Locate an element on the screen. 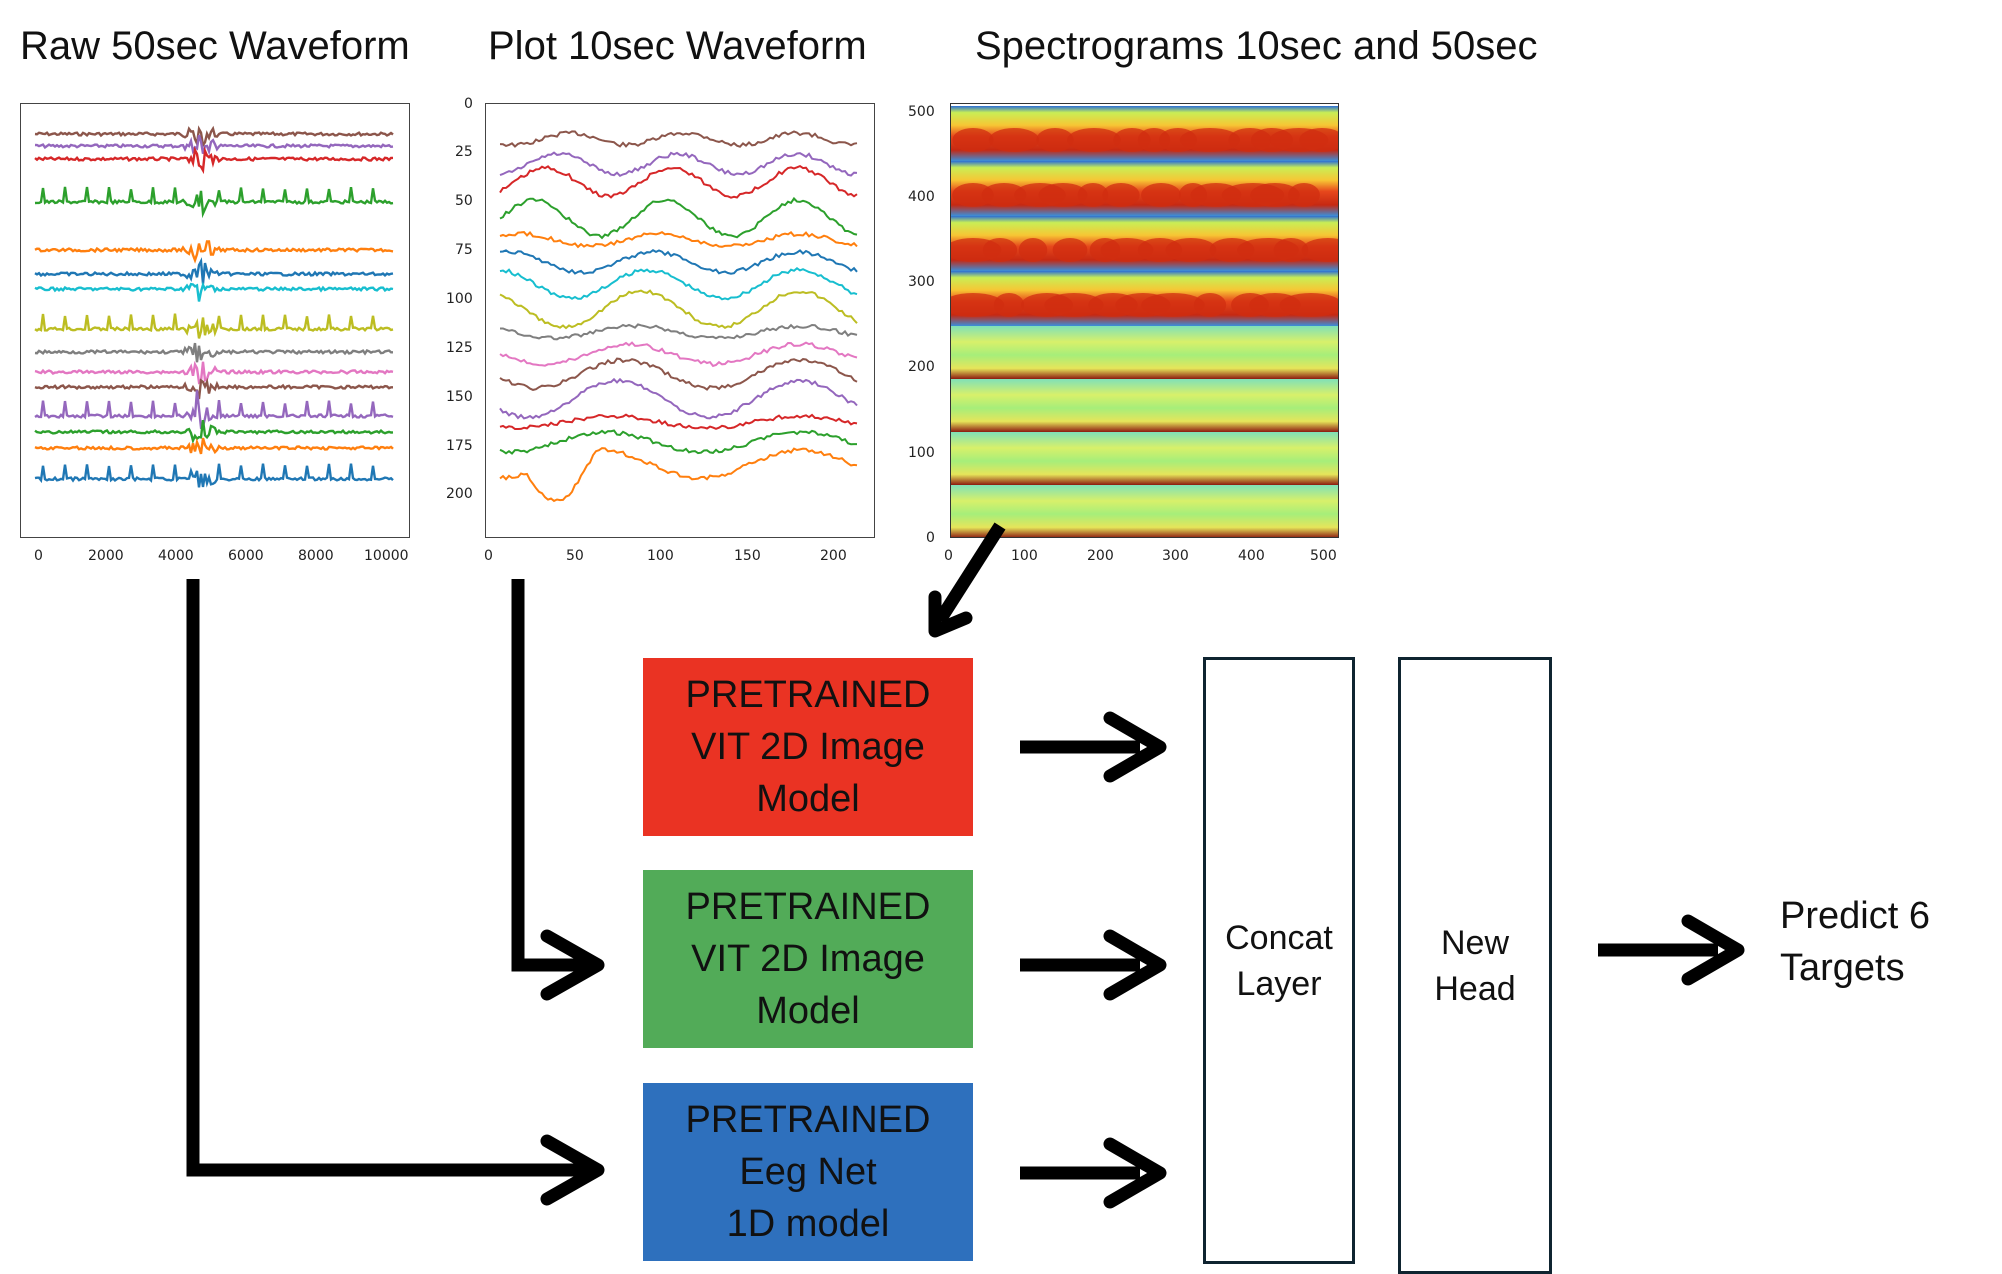 The height and width of the screenshot is (1274, 2002). plot-y-tick: 75 is located at coordinates (464, 250).